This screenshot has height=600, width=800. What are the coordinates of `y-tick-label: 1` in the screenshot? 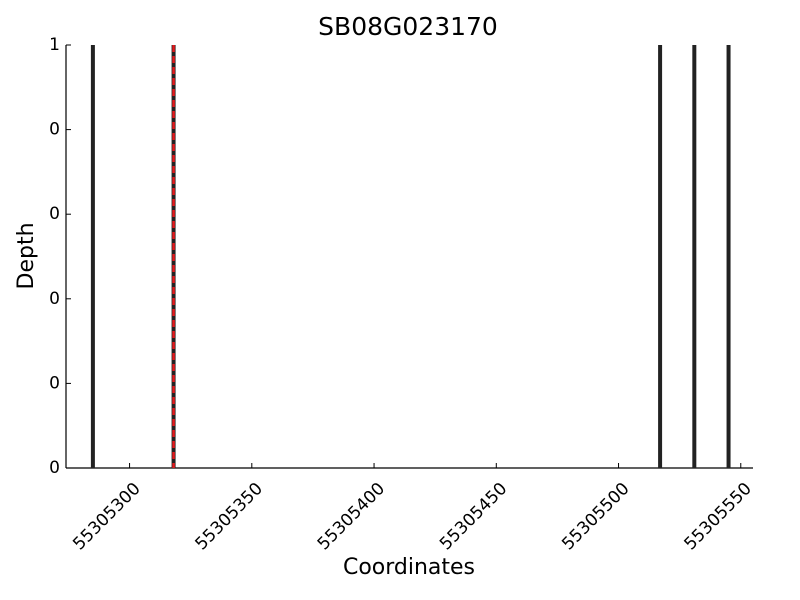 It's located at (54, 45).